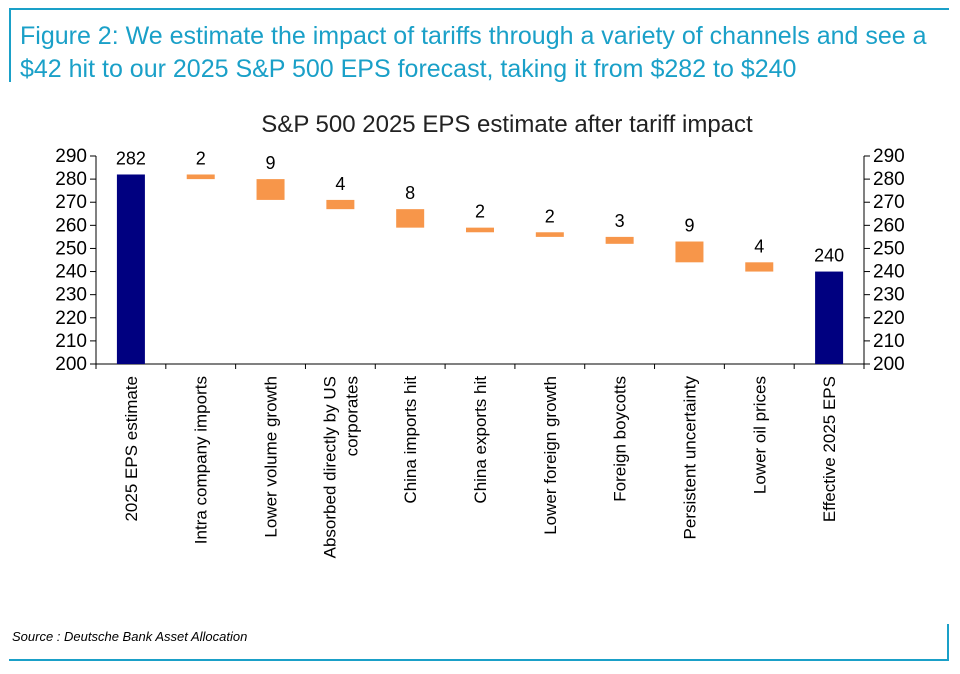 This screenshot has width=960, height=674. Describe the element at coordinates (759, 435) in the screenshot. I see `x-category-label: Lower oil prices` at that location.